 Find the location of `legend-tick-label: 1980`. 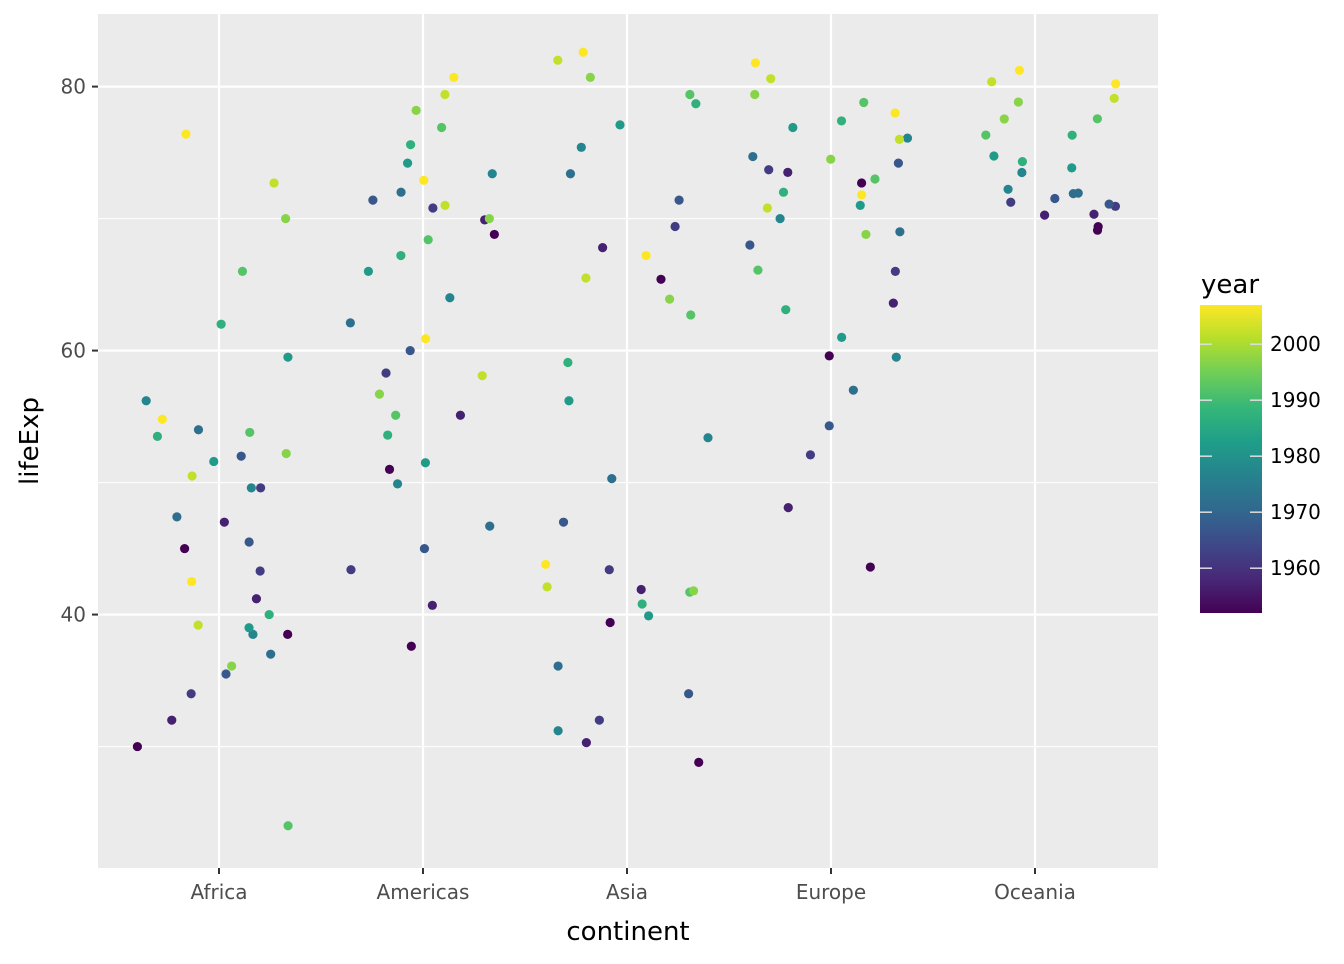

legend-tick-label: 1980 is located at coordinates (1295, 456).